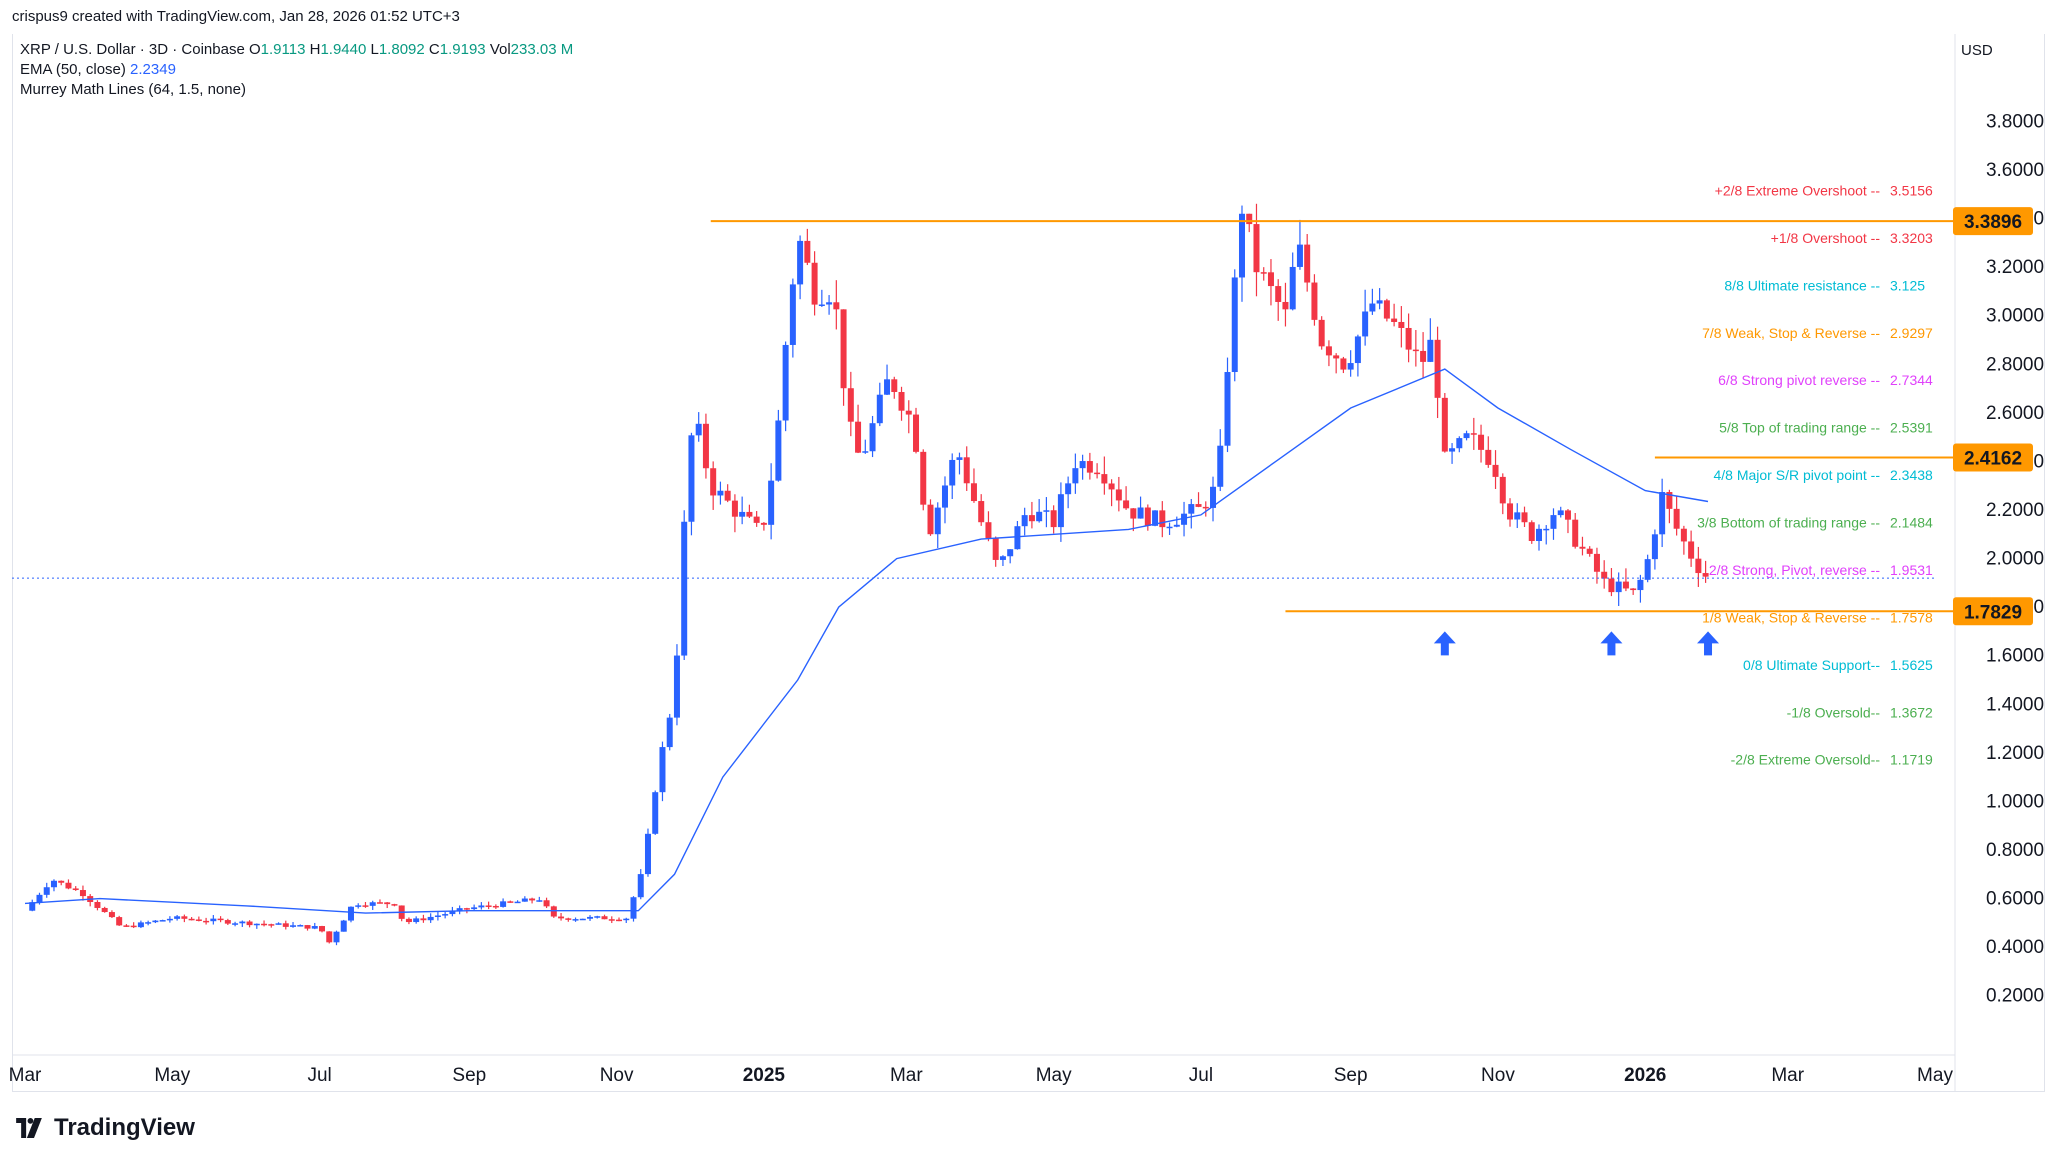  Describe the element at coordinates (1796, 475) in the screenshot. I see `murrey-line-name: 4/8 Major S/R pivot point --` at that location.